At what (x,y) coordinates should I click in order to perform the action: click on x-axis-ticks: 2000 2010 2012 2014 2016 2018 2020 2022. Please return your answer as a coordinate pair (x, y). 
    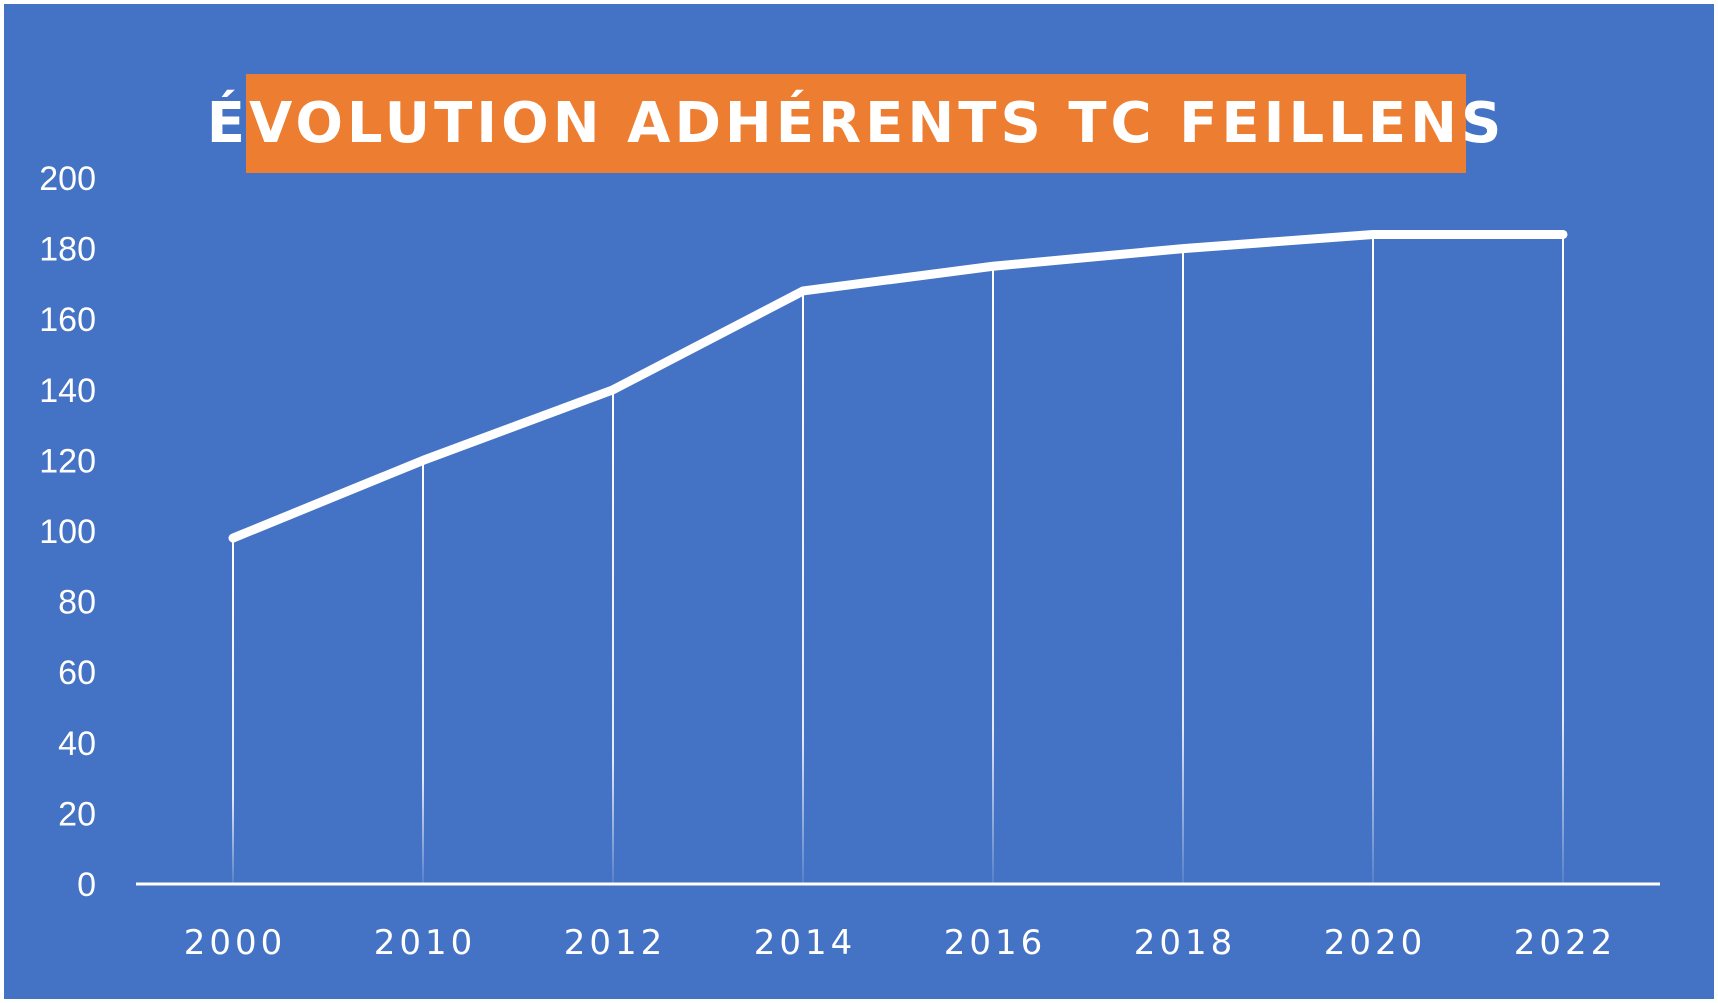
    Looking at the image, I should click on (900, 943).